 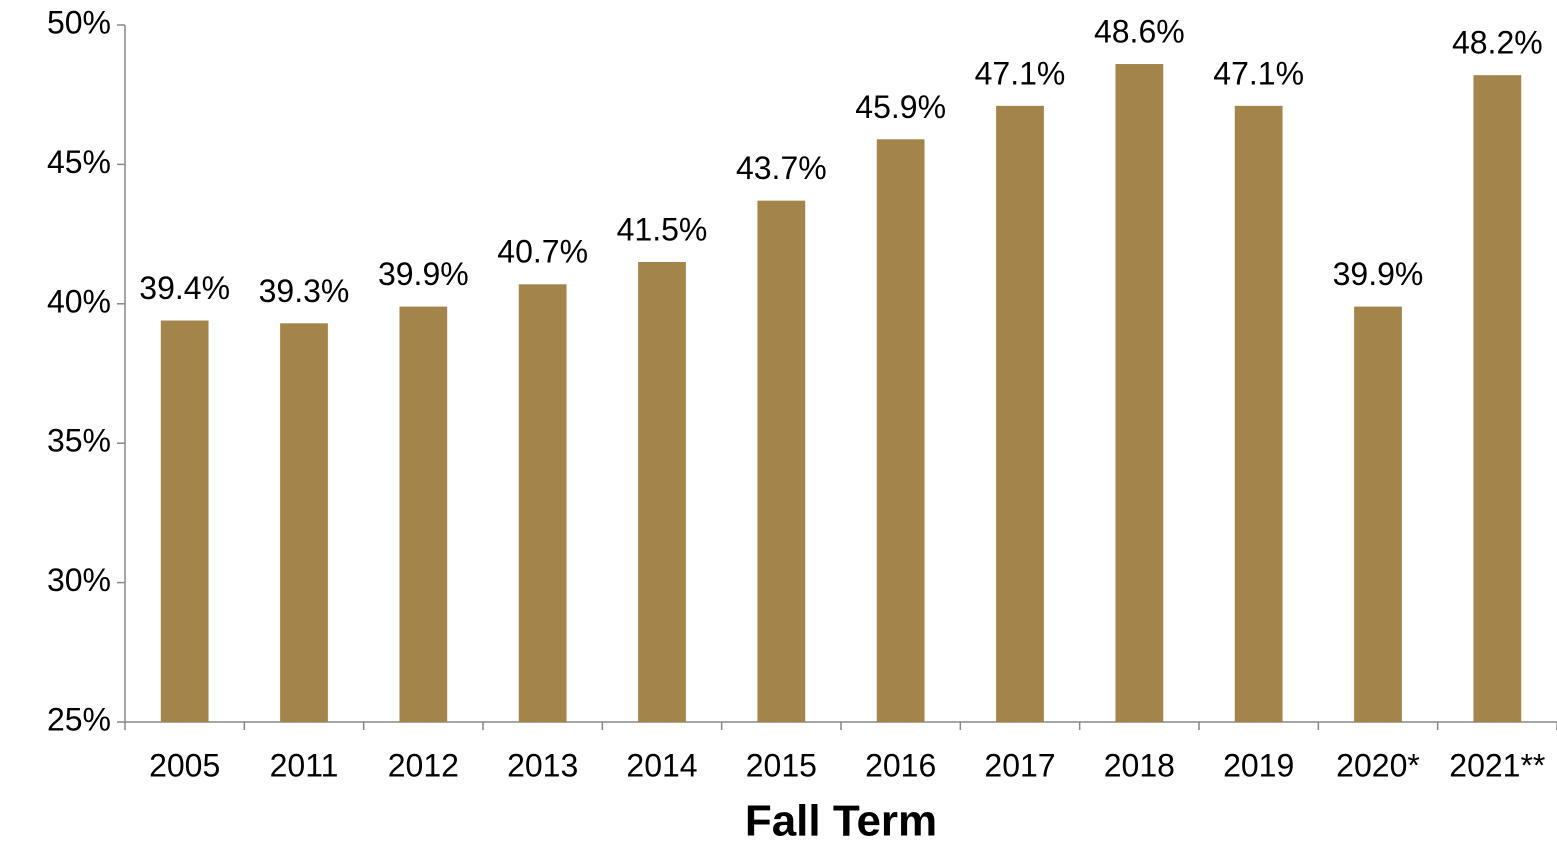 I want to click on data-label: 48.6%, so click(x=1139, y=31).